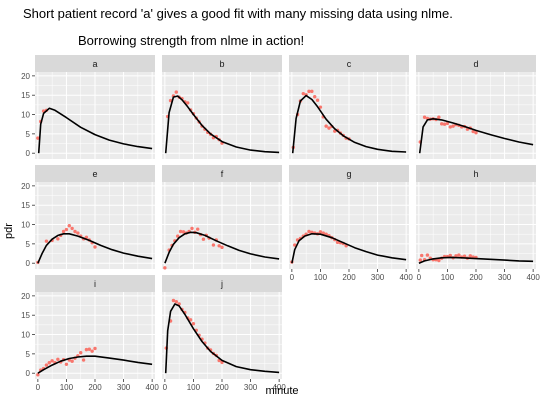  I want to click on facet-panel-b: b, so click(222, 107).